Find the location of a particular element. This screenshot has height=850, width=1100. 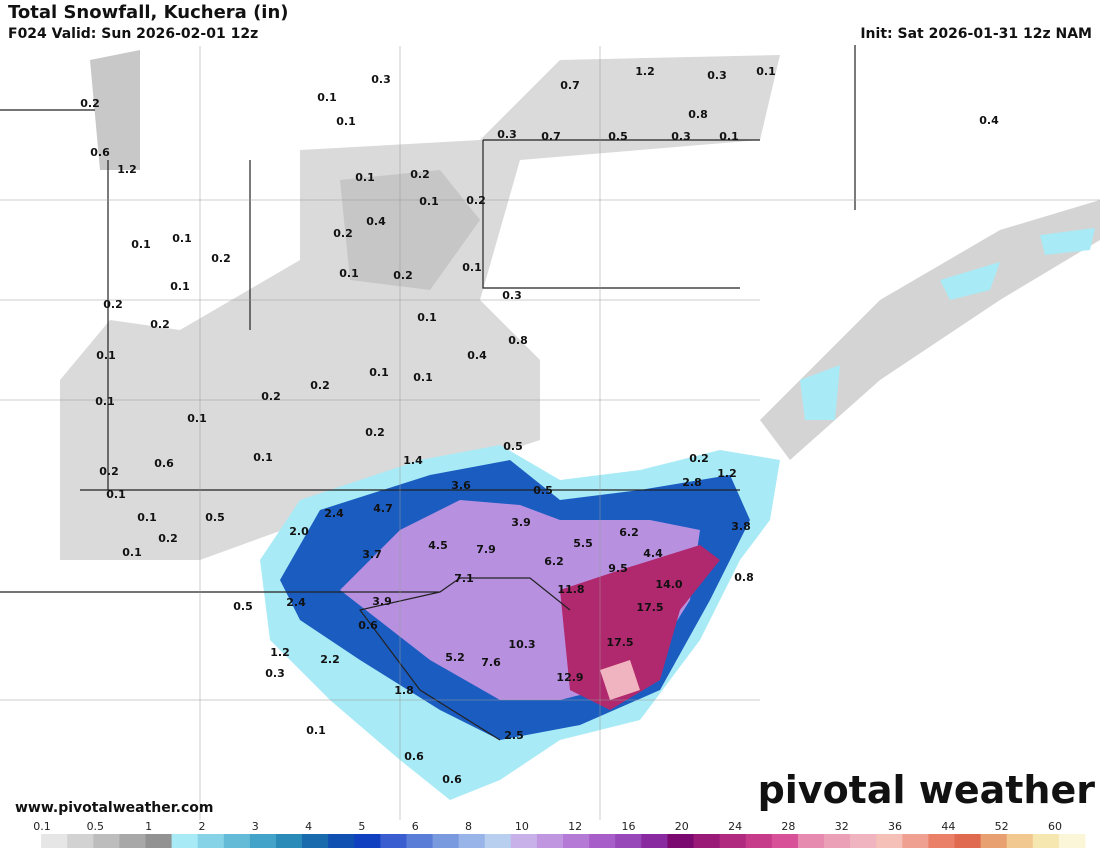

colorbar-label: 60 is located at coordinates (1055, 826).